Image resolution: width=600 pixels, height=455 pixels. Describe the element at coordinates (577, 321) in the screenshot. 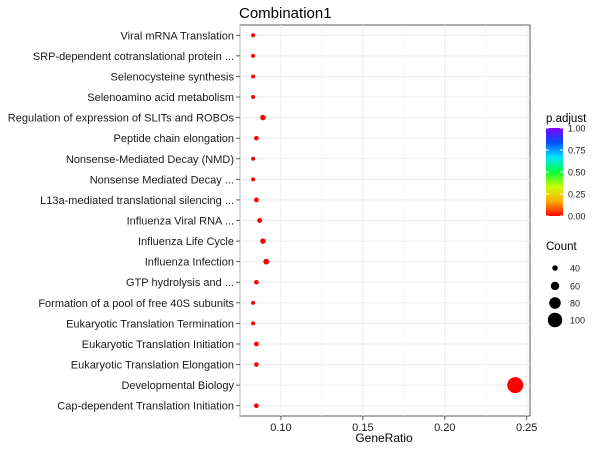

I see `count-legend-label: 100` at that location.